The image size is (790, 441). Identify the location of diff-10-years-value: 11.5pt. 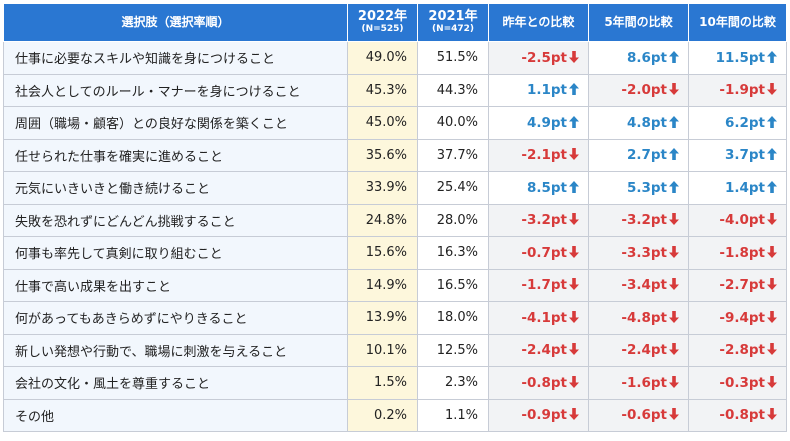
(740, 57).